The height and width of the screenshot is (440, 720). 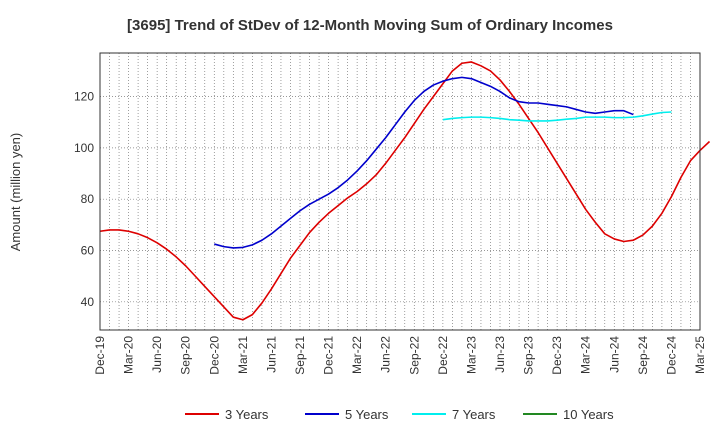 I want to click on legend-label: 3 Years, so click(x=247, y=414).